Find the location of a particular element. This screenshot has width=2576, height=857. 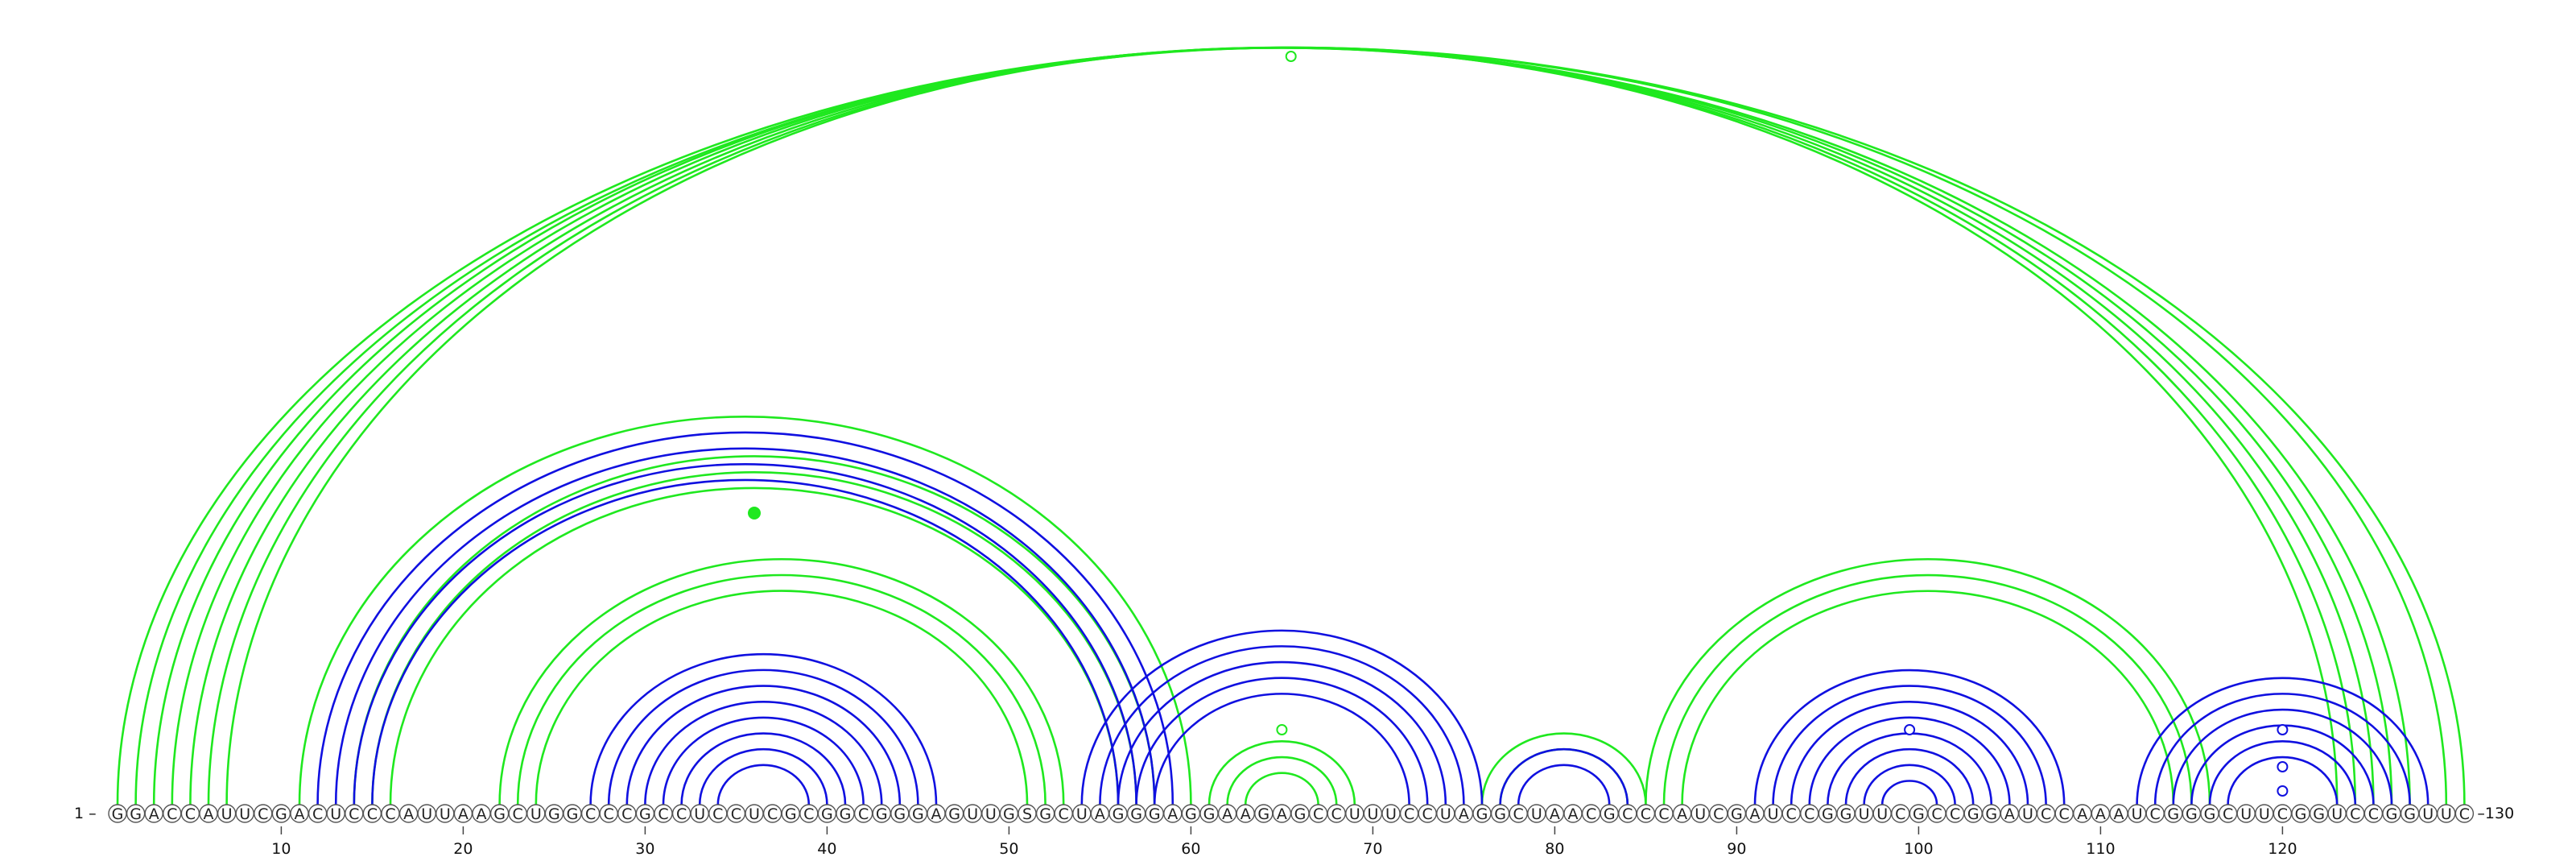

tick-label: 70 is located at coordinates (1372, 849).